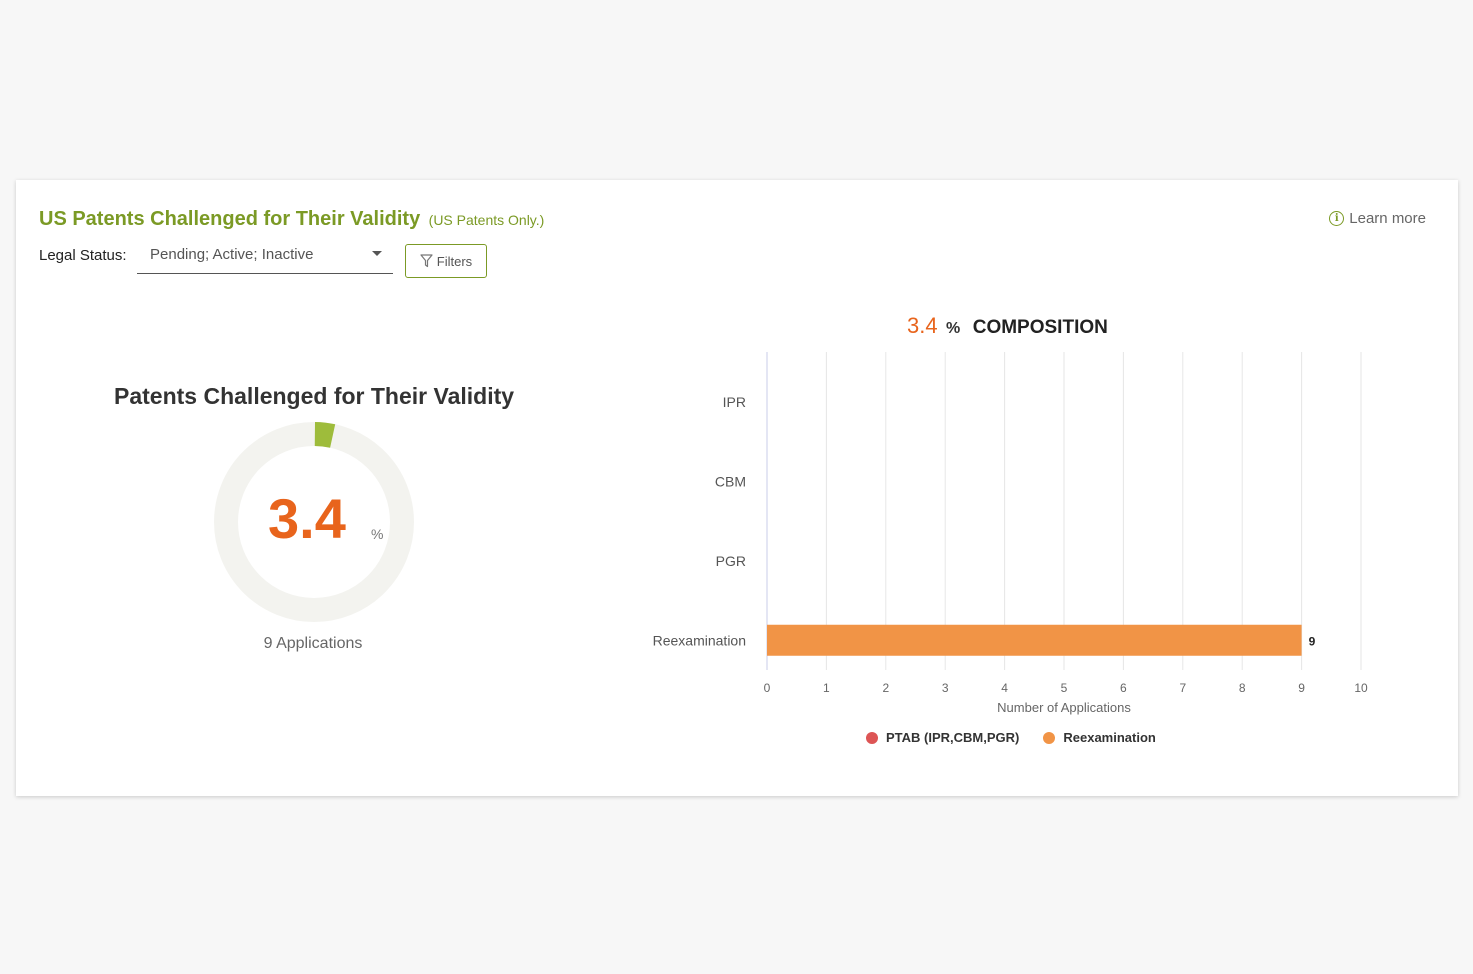 This screenshot has width=1473, height=974. I want to click on chart-legend: PTAB (IPR,CBM,PGR) Reexamination, so click(1011, 737).